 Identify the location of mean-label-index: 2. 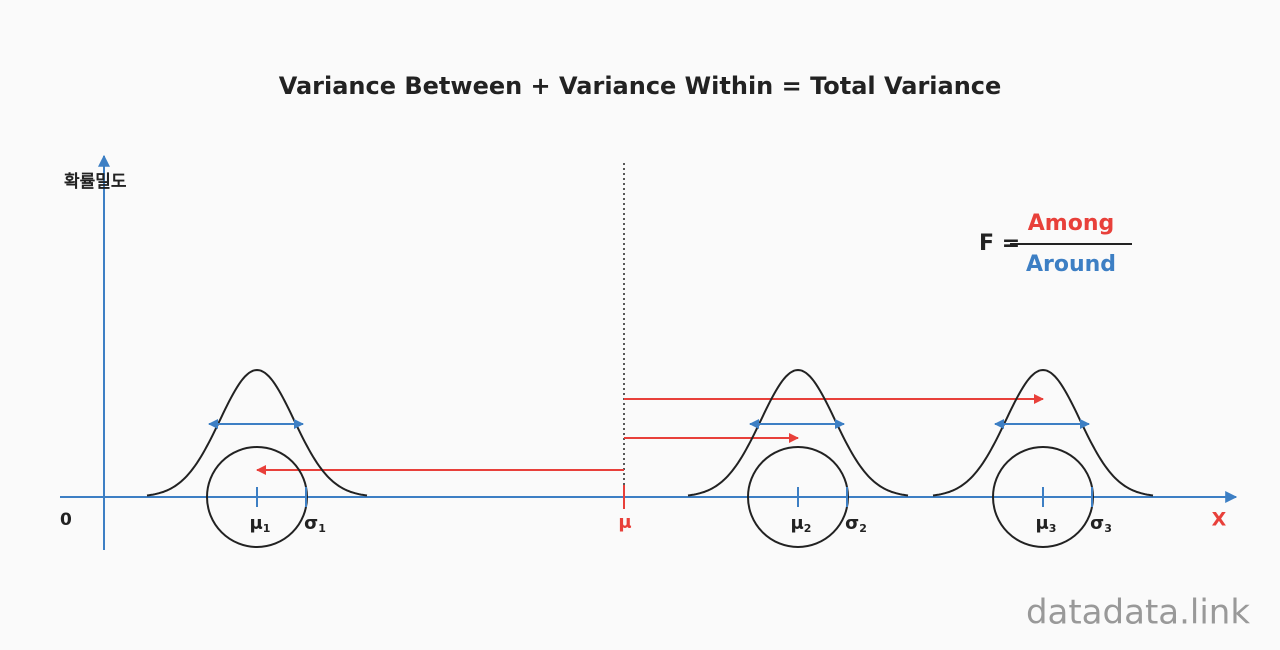
(808, 528).